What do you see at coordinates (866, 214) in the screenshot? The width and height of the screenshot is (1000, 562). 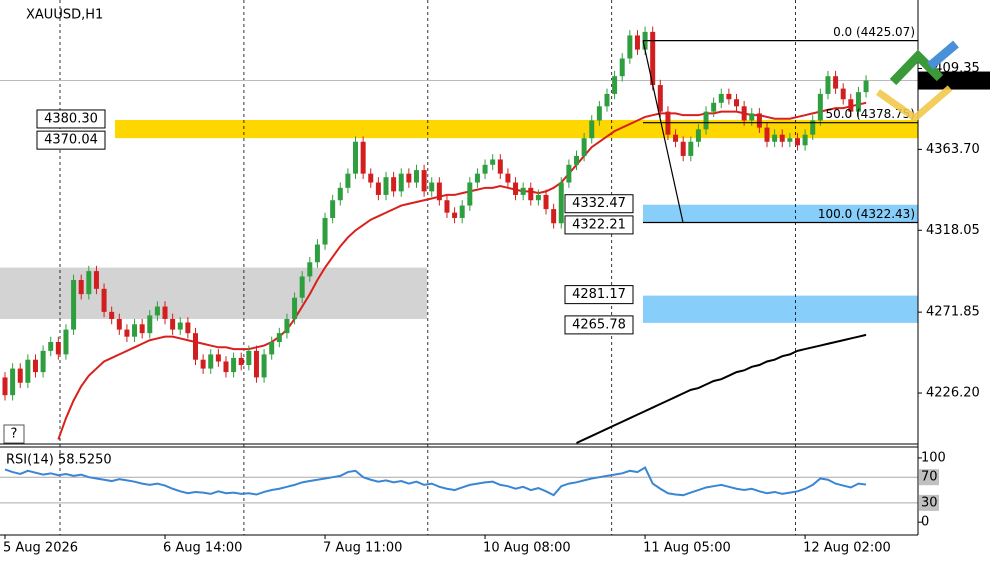 I see `fibo-label: 100.0 (4322.43)` at bounding box center [866, 214].